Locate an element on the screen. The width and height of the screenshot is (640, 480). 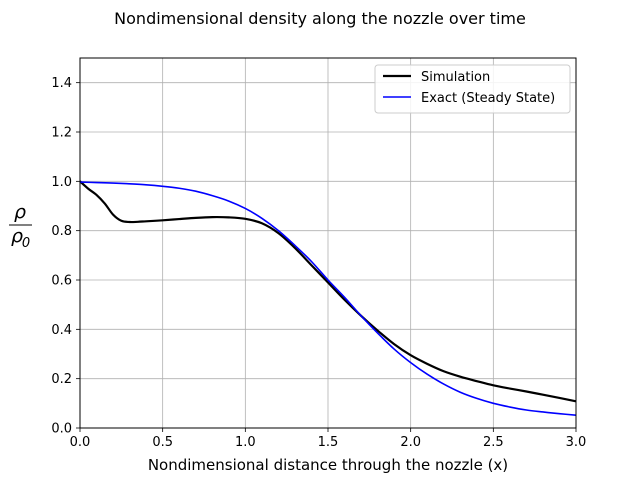
legend: Simulation Exact (Steady State) is located at coordinates (472, 89).